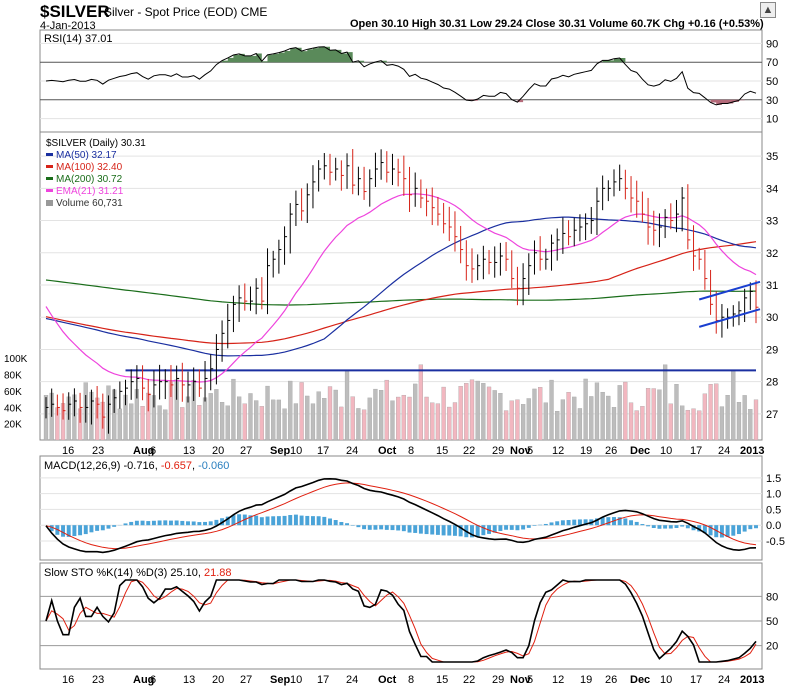 This screenshot has width=800, height=688. What do you see at coordinates (185, 12) in the screenshot?
I see `symbol-description: Silver - Spot Price (EOD) CME` at bounding box center [185, 12].